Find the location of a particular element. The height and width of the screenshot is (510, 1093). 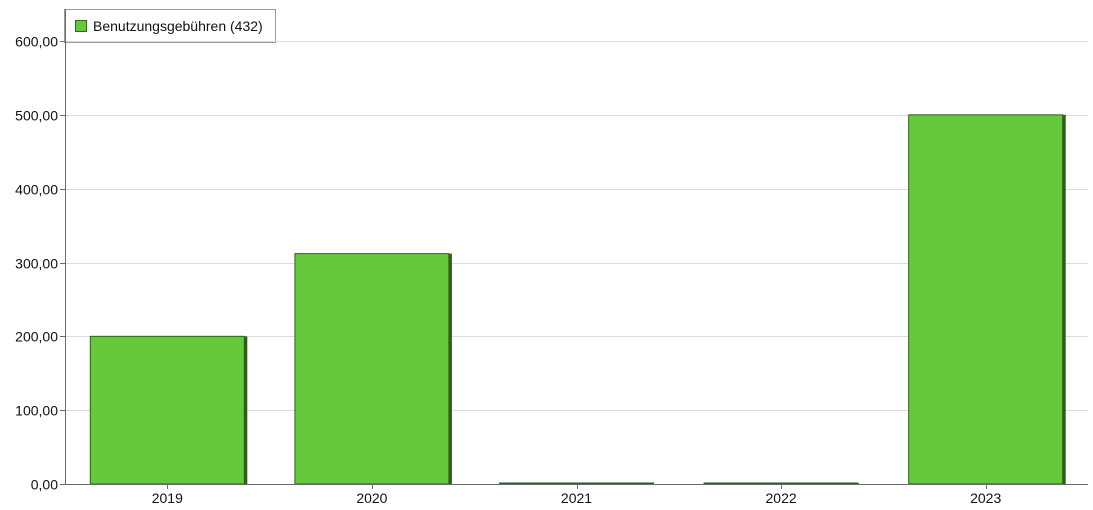

y-tick-label: 100,00 is located at coordinates (36, 411).